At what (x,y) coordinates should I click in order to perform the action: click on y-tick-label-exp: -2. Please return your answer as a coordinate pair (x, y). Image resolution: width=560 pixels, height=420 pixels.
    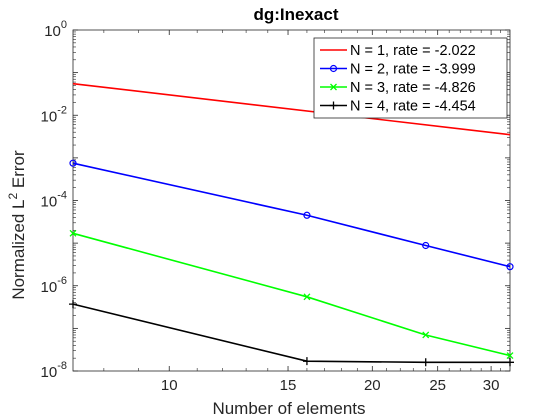
    Looking at the image, I should click on (62, 110).